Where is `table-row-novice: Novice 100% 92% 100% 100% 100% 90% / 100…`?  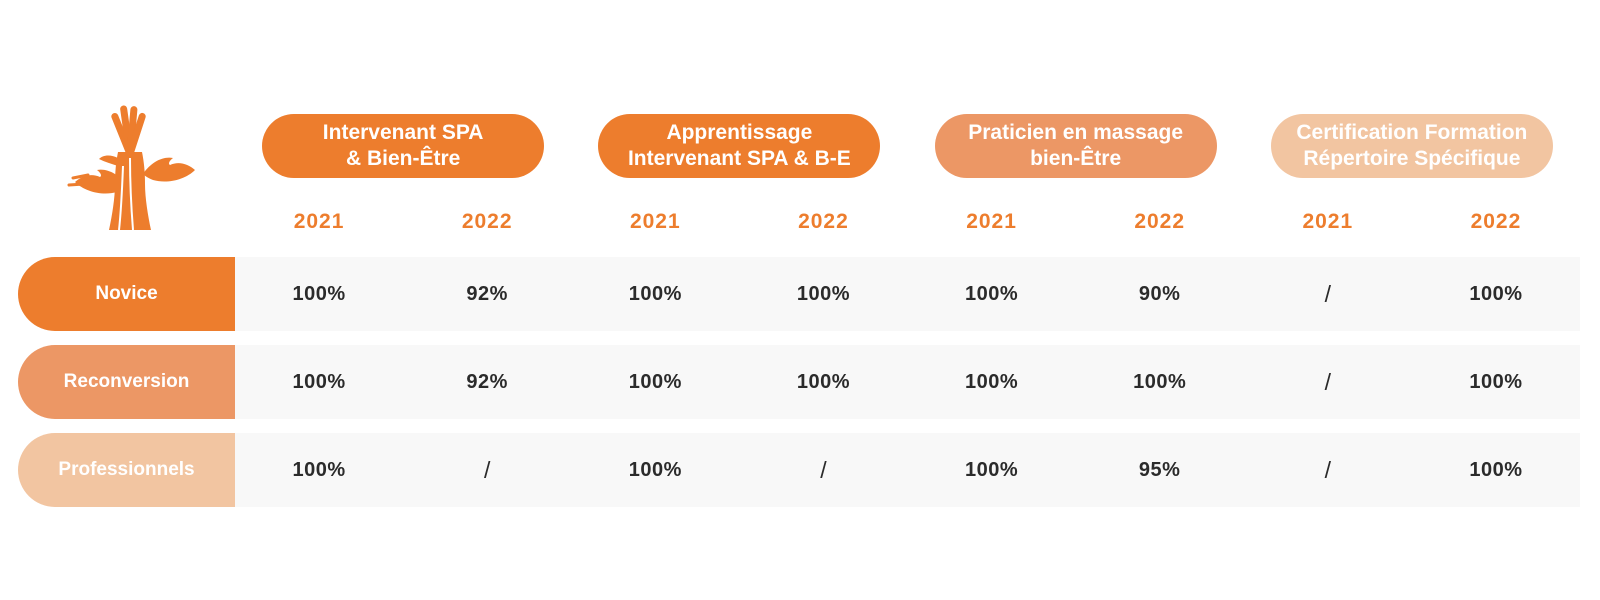 table-row-novice: Novice 100% 92% 100% 100% 100% 90% / 100… is located at coordinates (799, 294).